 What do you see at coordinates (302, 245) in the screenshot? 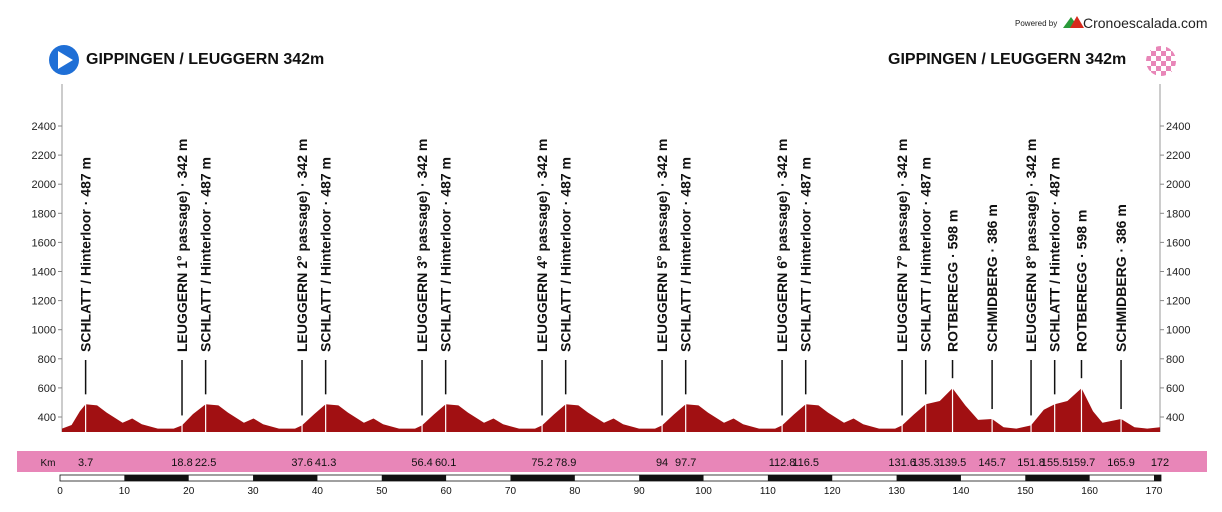
I see `waypoint-label: LEUGGERN 2° passage) · 342 m` at bounding box center [302, 245].